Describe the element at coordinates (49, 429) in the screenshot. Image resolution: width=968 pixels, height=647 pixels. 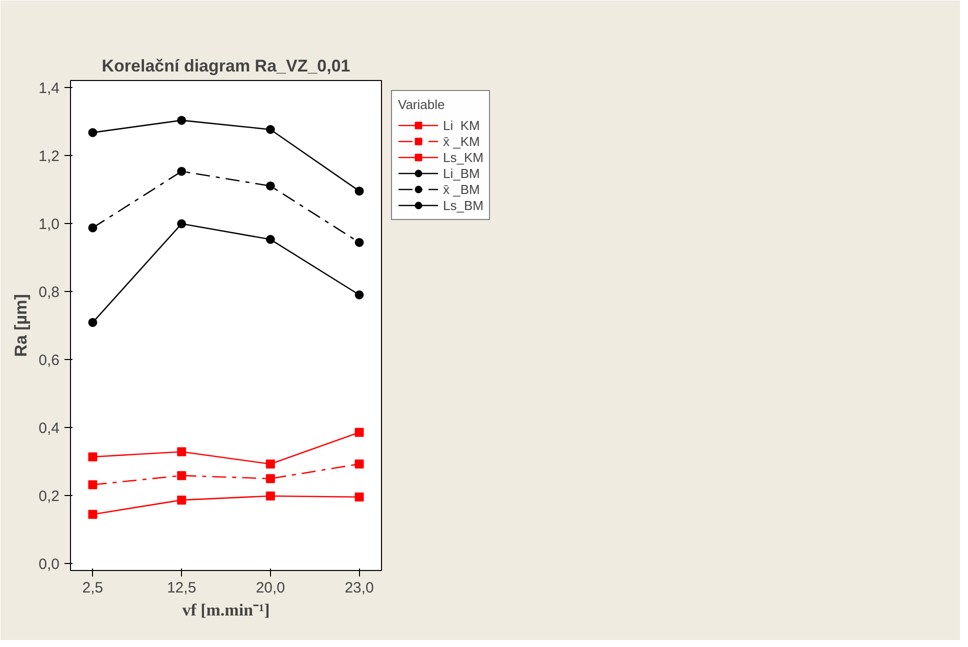
I see `y-tick-label: 0,4` at that location.